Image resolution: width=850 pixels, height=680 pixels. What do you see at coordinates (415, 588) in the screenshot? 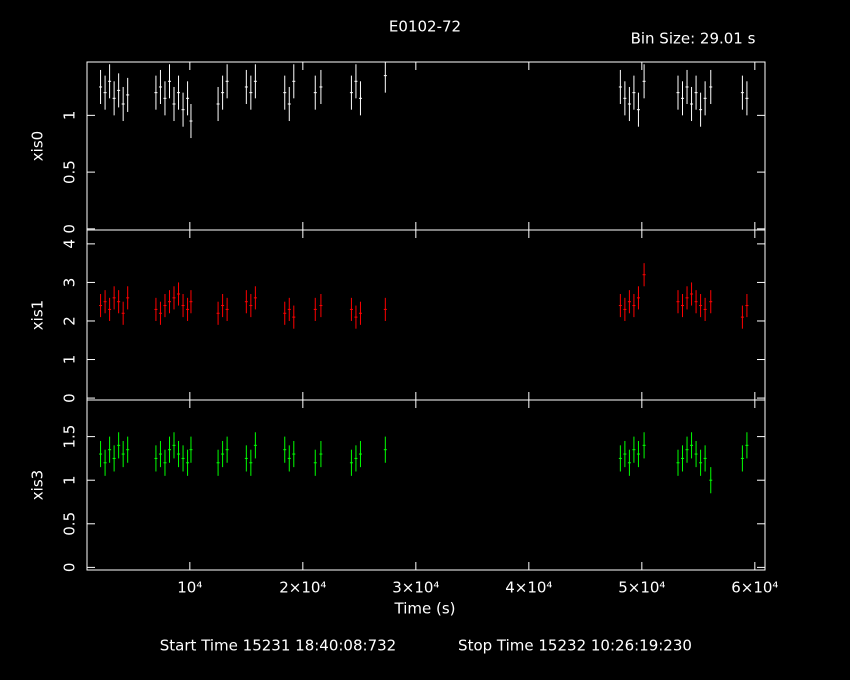
I see `x-tick-label: 3×10⁴` at bounding box center [415, 588].